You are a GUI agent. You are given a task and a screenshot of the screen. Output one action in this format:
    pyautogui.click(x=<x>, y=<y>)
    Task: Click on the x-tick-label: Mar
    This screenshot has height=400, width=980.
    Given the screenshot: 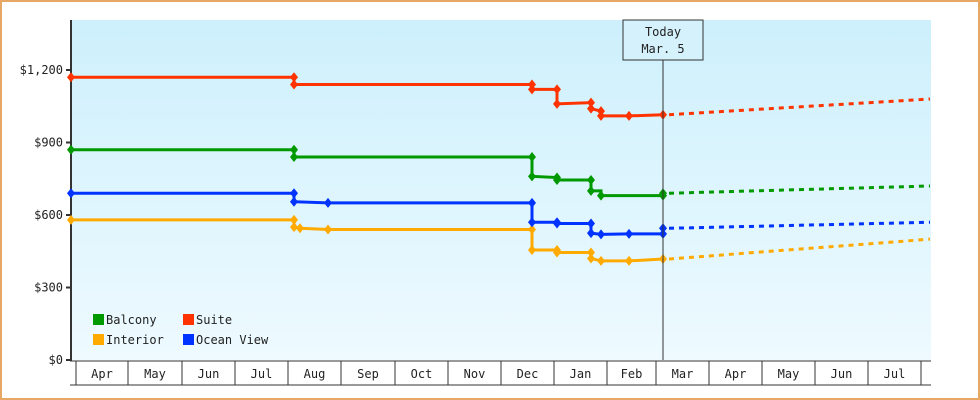 What is the action you would take?
    pyautogui.click(x=683, y=374)
    